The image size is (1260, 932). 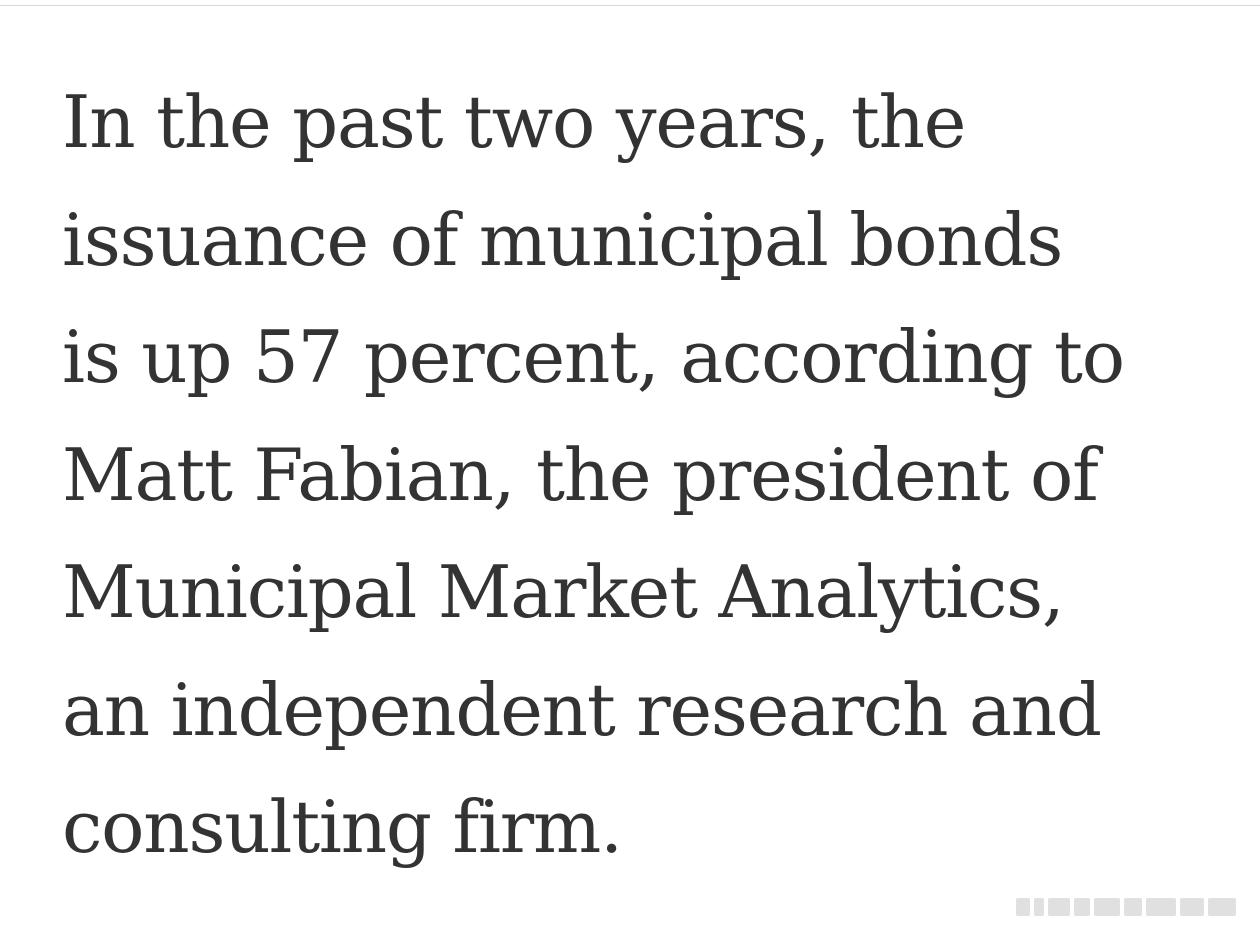 I want to click on paragraph-line-2: issuance of municipal bonds, so click(x=562, y=239).